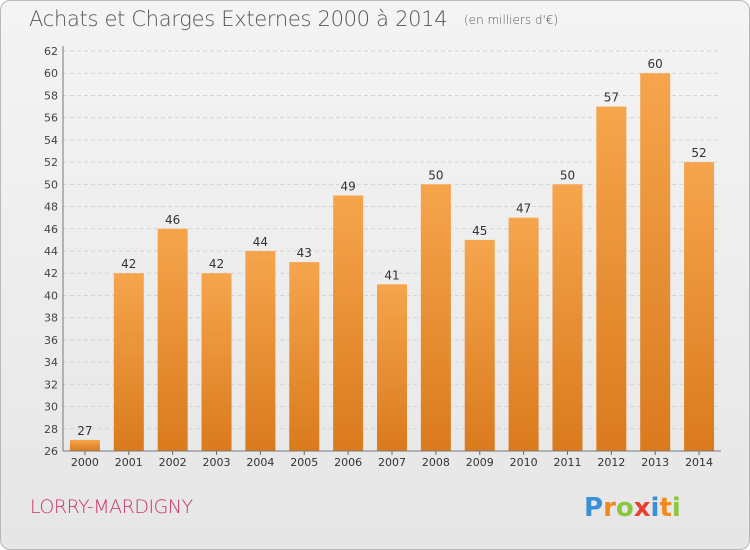 Image resolution: width=750 pixels, height=550 pixels. Describe the element at coordinates (238, 19) in the screenshot. I see `title-text: Achats et Charges Externes 2000 à 2014` at that location.